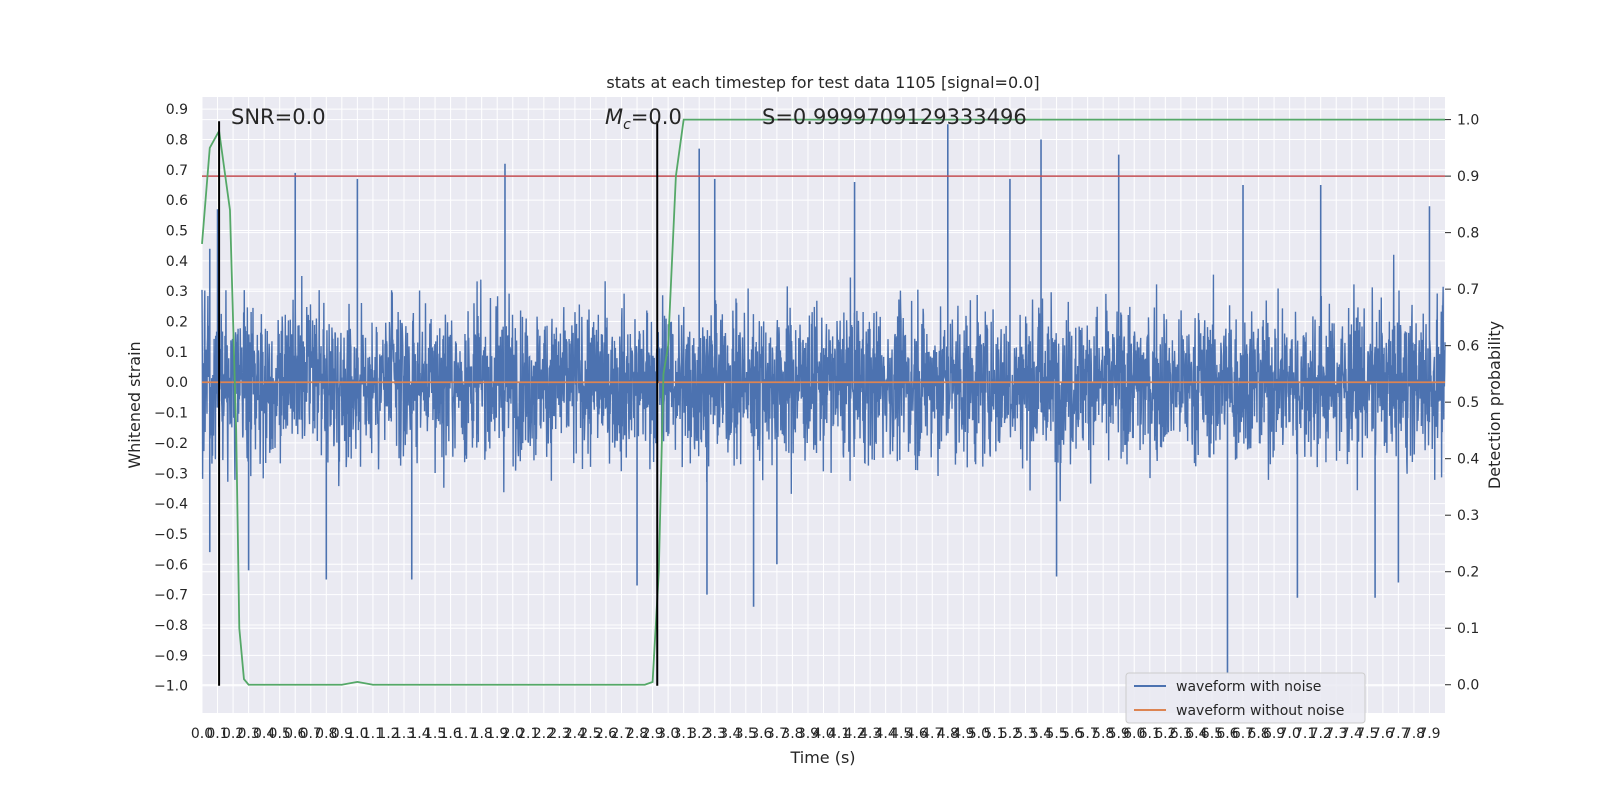 The height and width of the screenshot is (804, 1600). I want to click on mc-value: =0.0, so click(656, 117).